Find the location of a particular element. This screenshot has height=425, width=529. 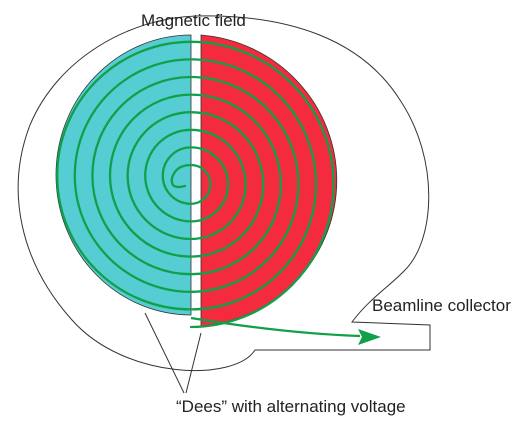

magnetic-field-label: Magnetic field is located at coordinates (193, 20).